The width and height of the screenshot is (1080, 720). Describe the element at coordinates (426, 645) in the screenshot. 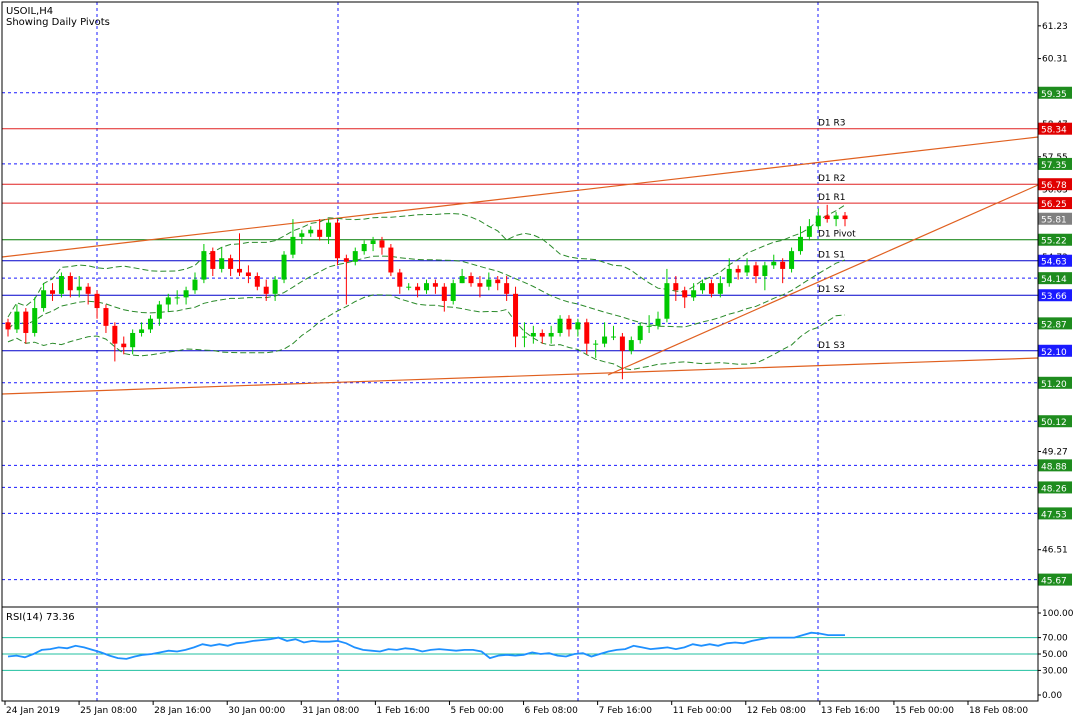

I see `rsi-line` at that location.